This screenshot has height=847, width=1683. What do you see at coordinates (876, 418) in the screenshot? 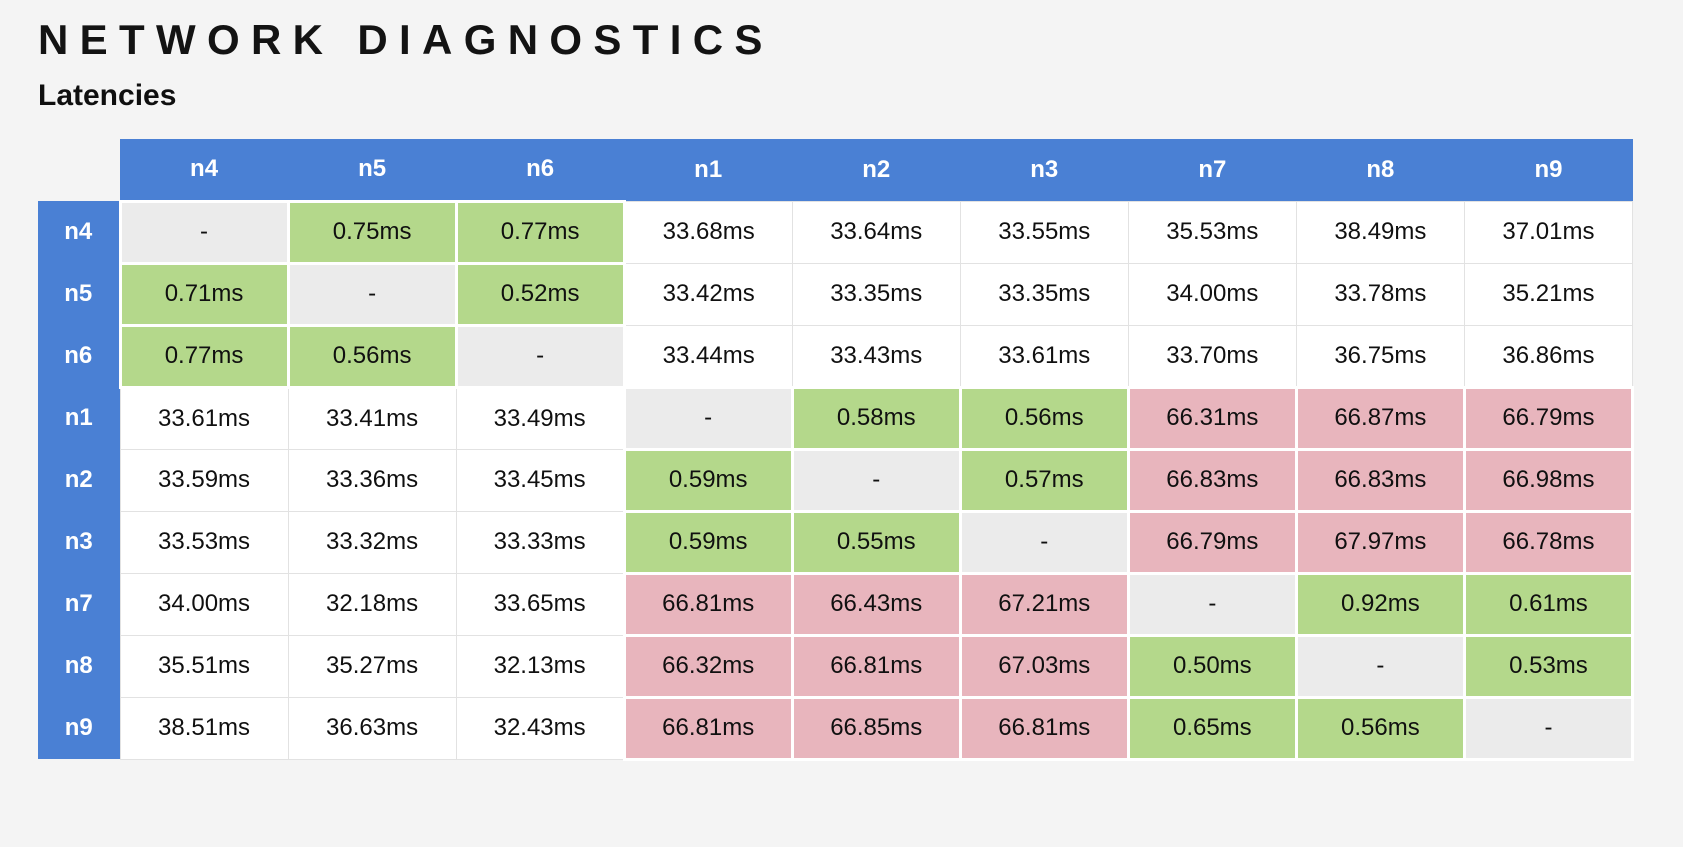
I see `latency-cell-n1-n2: 0.58ms` at bounding box center [876, 418].